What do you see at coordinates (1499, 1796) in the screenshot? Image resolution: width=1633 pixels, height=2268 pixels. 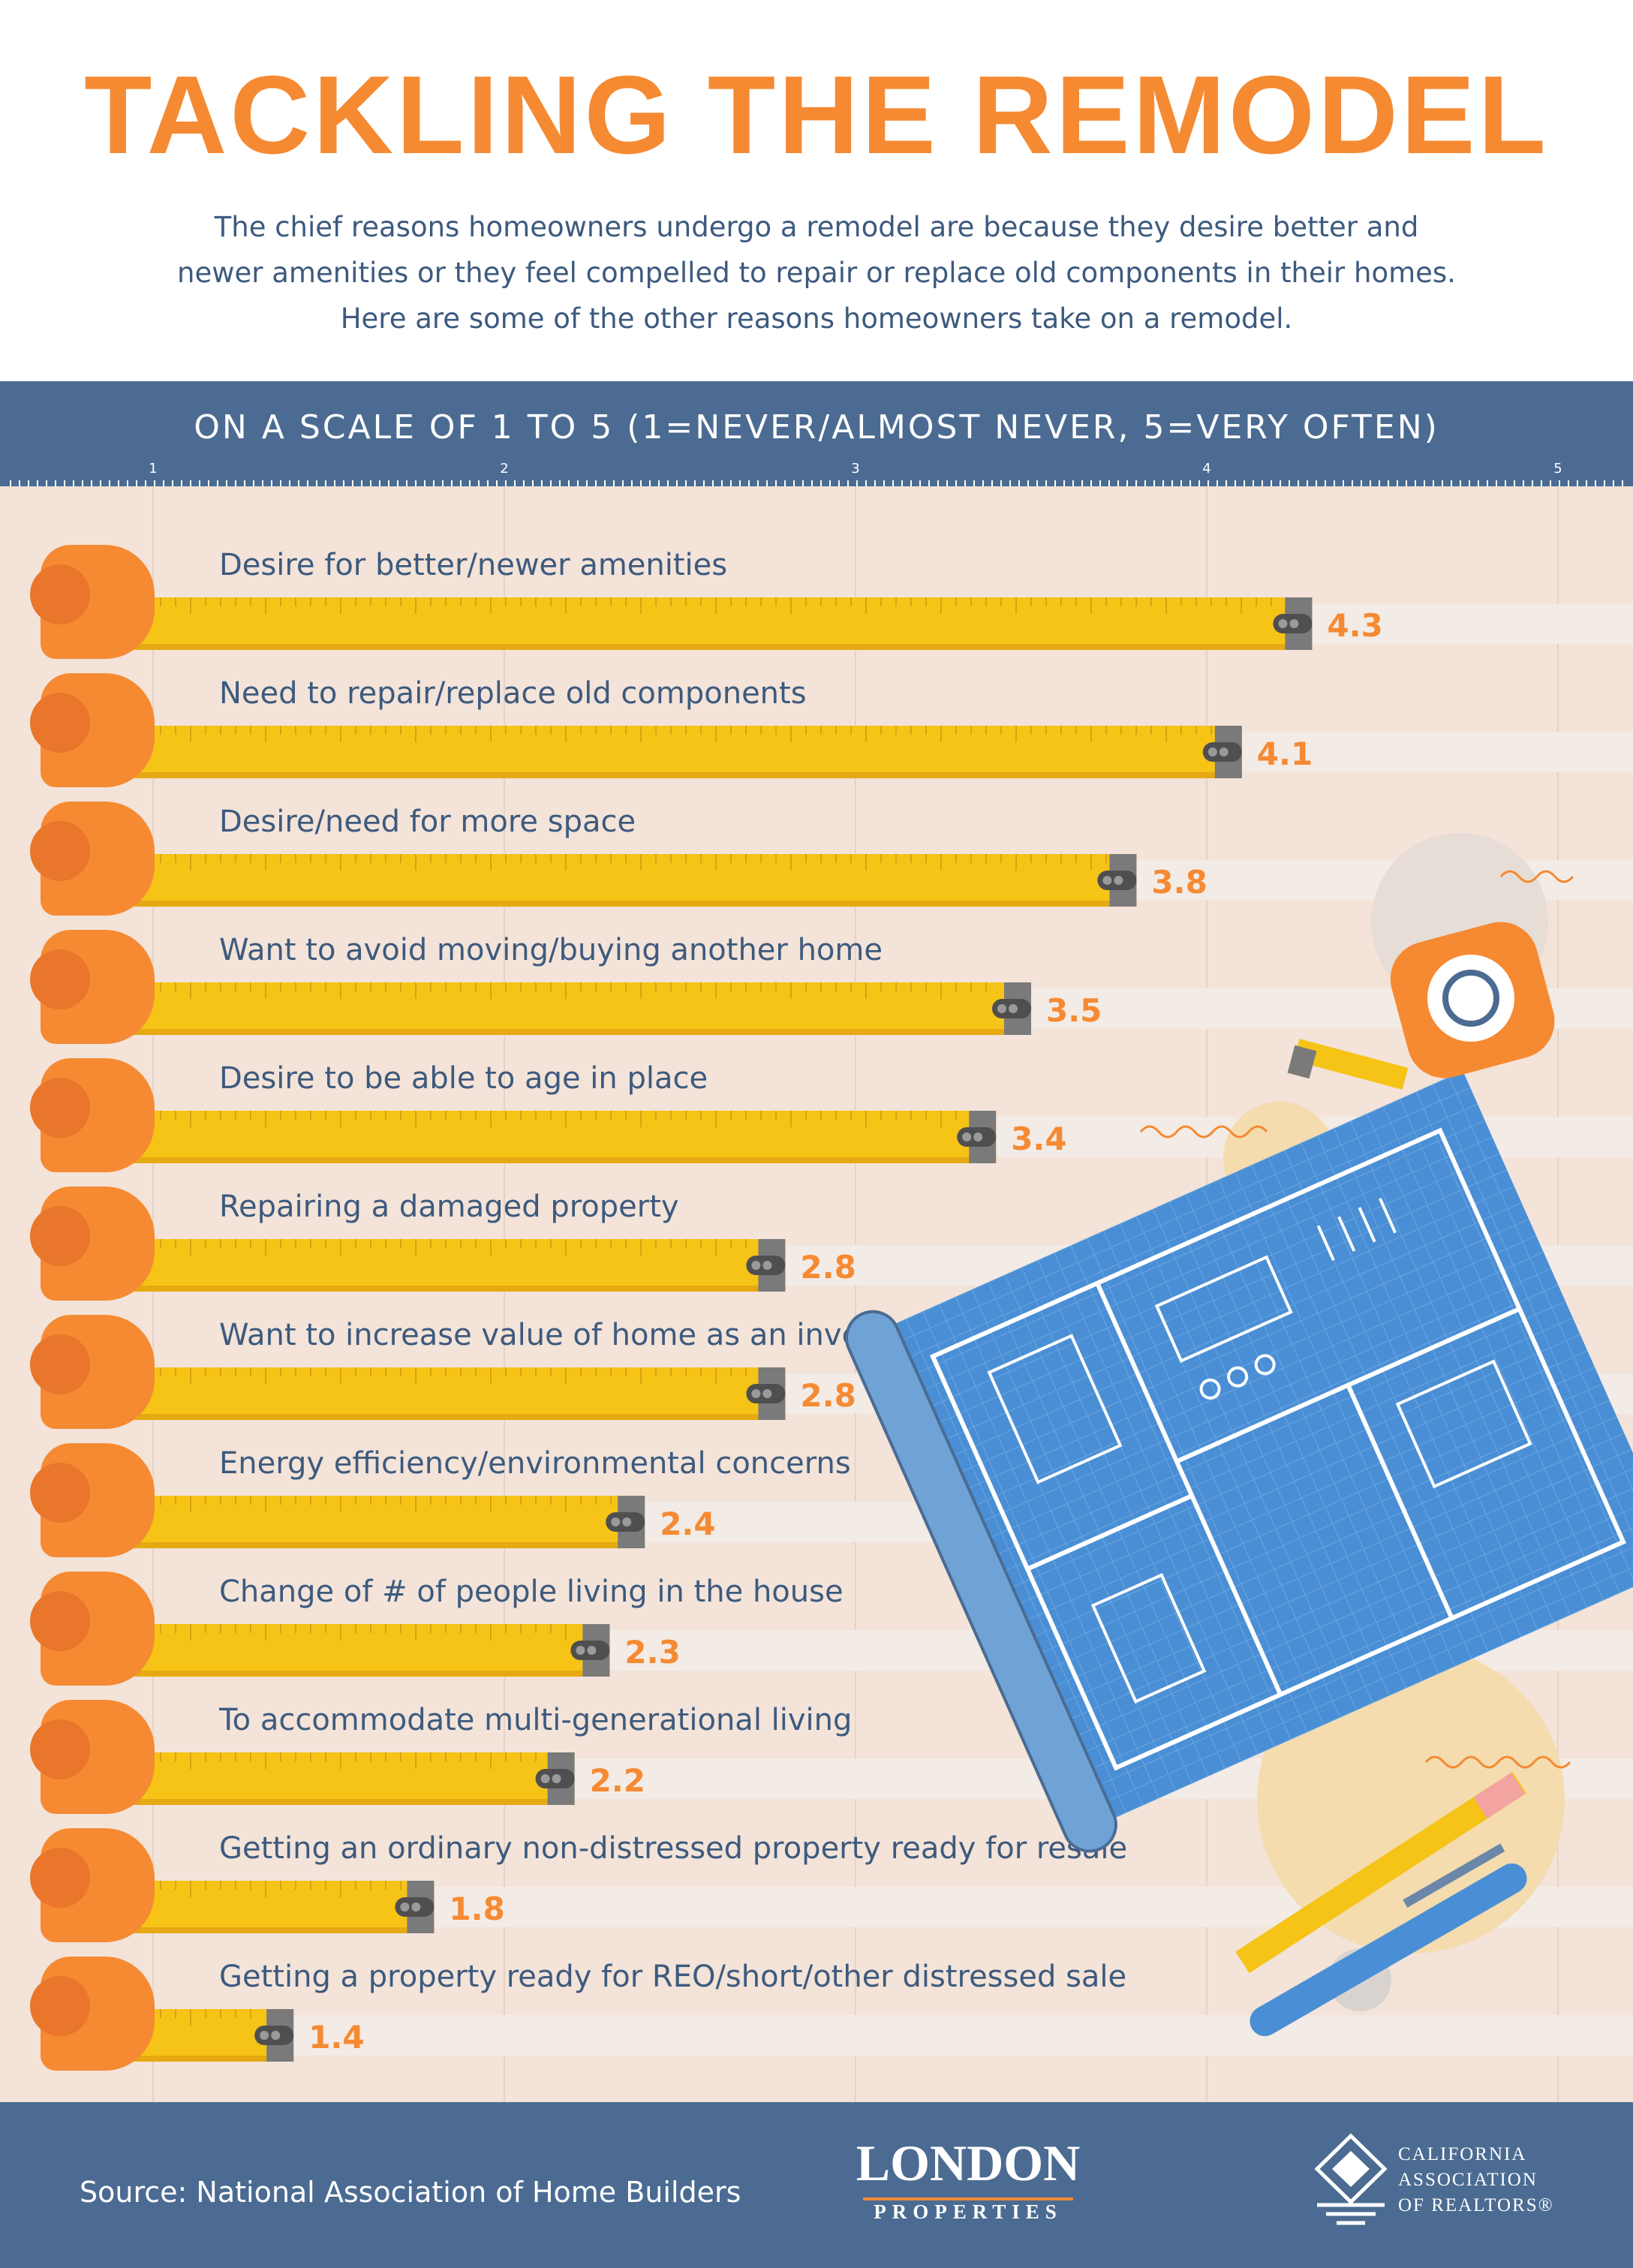 I see `deco-pencil-eraser` at bounding box center [1499, 1796].